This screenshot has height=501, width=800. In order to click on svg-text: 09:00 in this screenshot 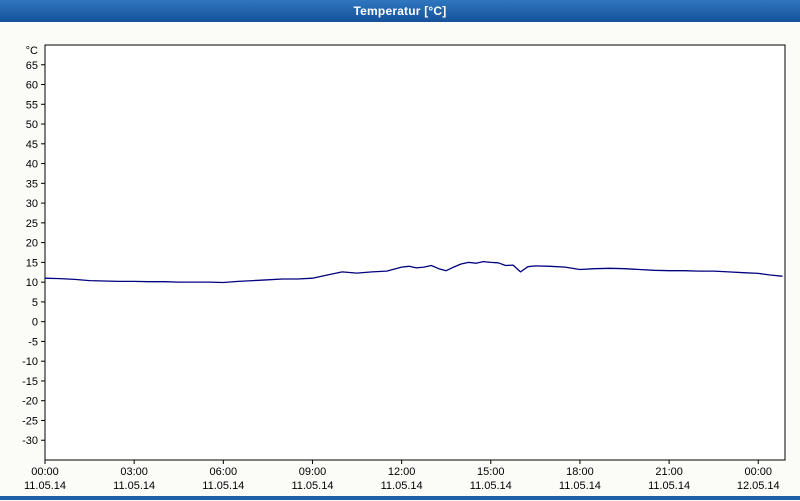, I will do `click(313, 472)`.